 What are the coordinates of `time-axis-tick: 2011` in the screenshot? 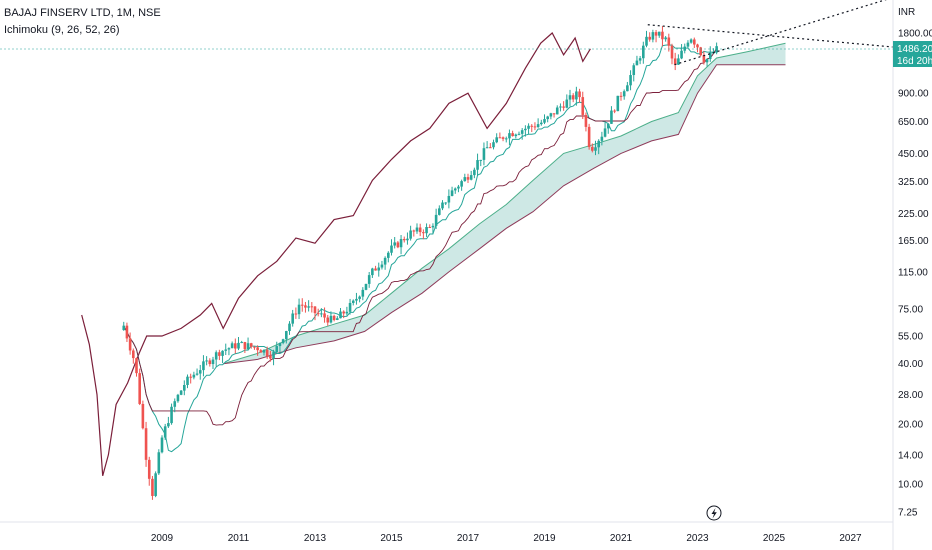 It's located at (239, 538).